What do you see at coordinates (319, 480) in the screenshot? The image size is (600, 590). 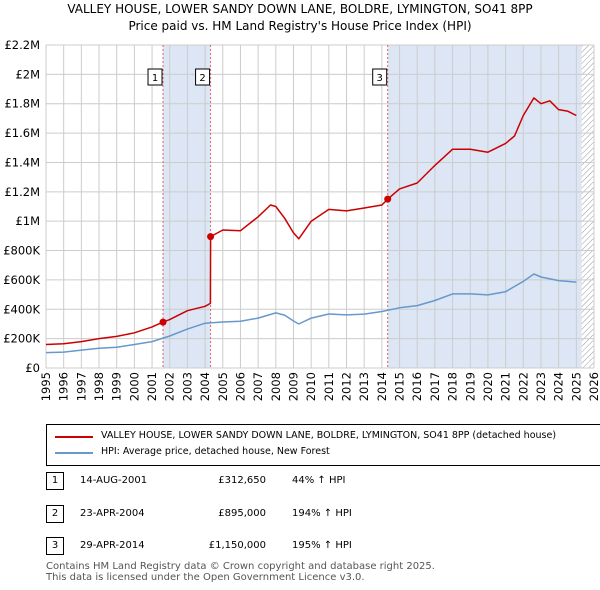 I see `transaction-hpi-change: 44% ↑ HPI` at bounding box center [319, 480].